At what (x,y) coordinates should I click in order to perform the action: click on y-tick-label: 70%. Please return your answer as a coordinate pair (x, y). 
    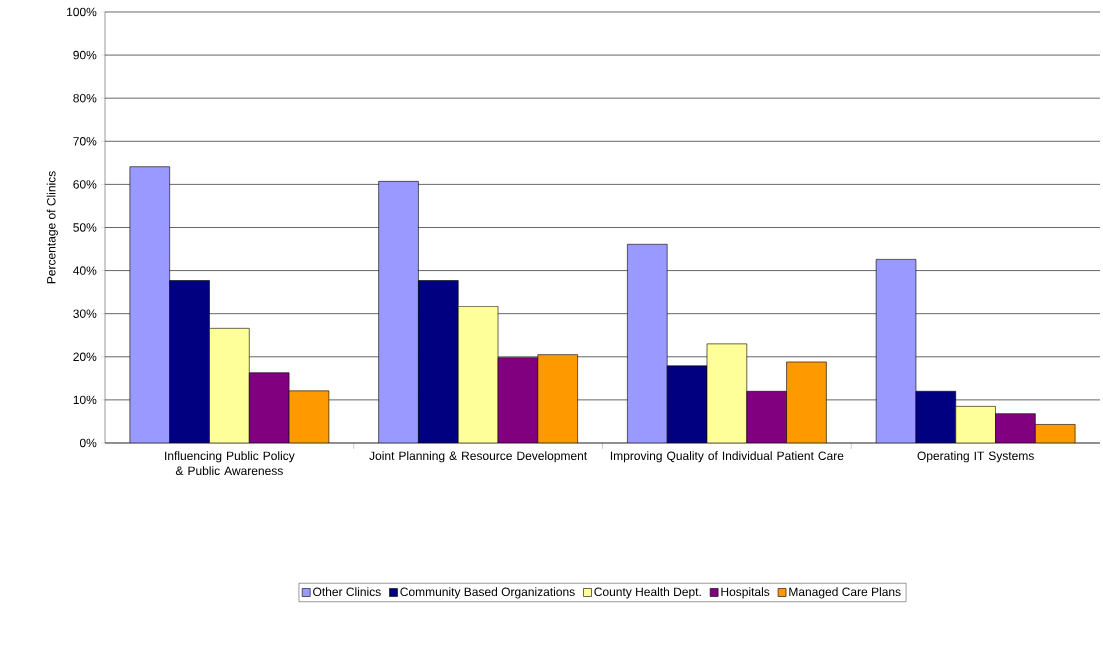
    Looking at the image, I should click on (85, 141).